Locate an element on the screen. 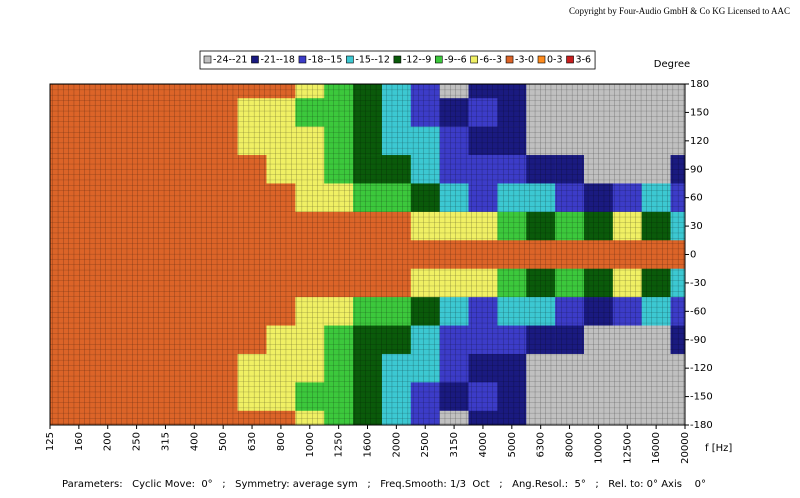  legend-label: -9--6 is located at coordinates (455, 60).